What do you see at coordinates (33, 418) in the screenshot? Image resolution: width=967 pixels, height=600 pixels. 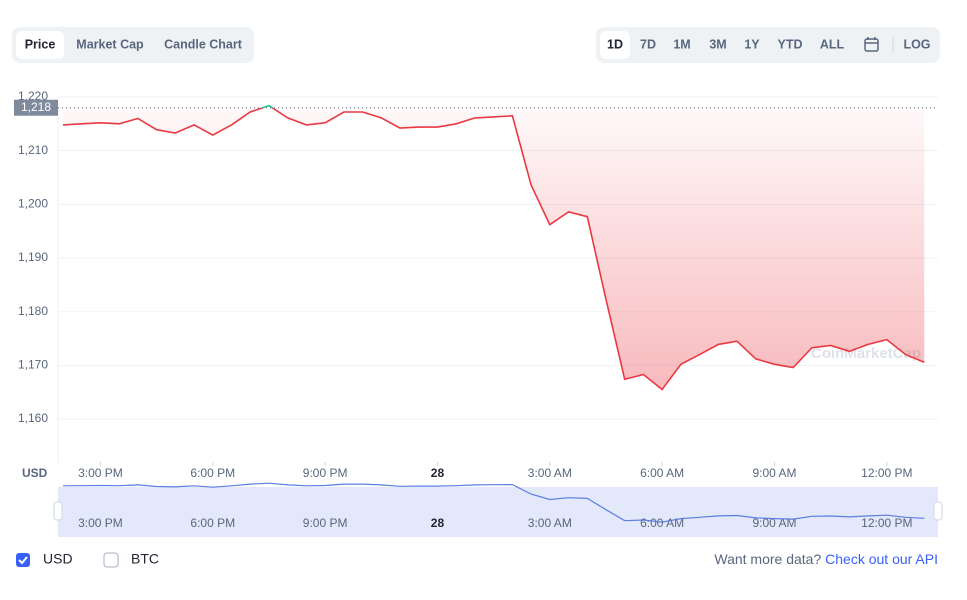 I see `y-tick-label: 1,160` at bounding box center [33, 418].